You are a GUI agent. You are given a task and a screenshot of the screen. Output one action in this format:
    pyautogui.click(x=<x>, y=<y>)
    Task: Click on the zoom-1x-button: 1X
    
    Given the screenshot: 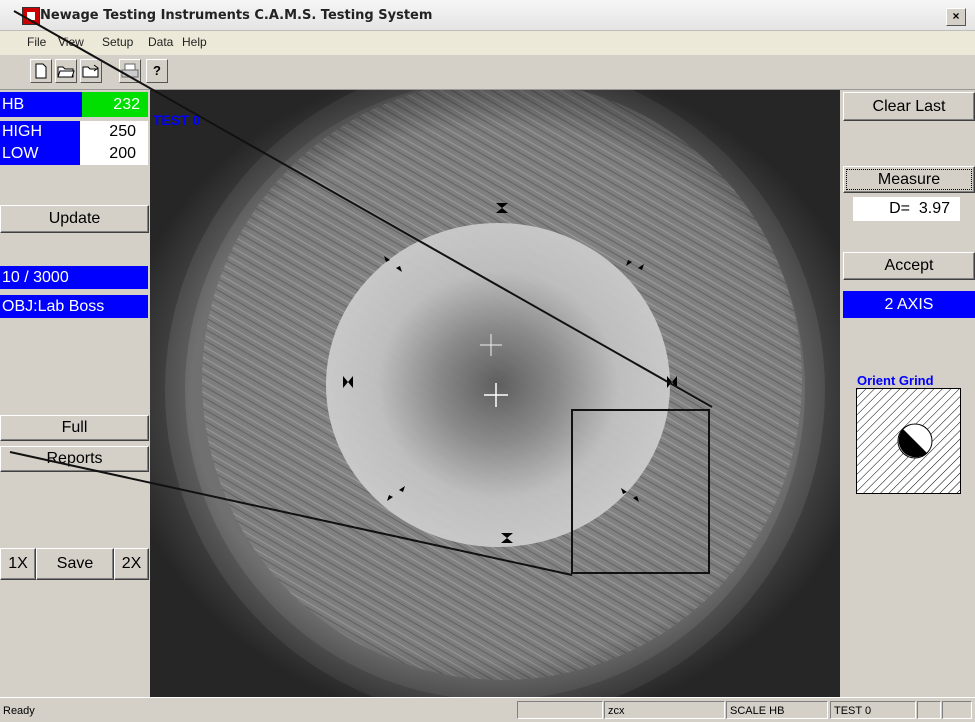 What is the action you would take?
    pyautogui.click(x=18, y=564)
    